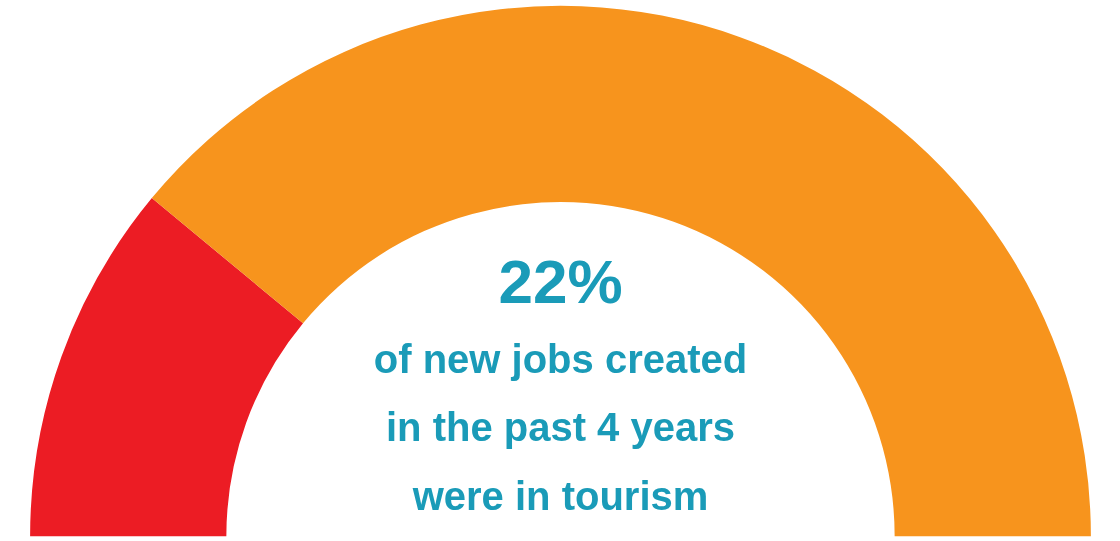  What do you see at coordinates (560, 427) in the screenshot?
I see `text: of new jobs created in the past 4 years were in tourism` at bounding box center [560, 427].